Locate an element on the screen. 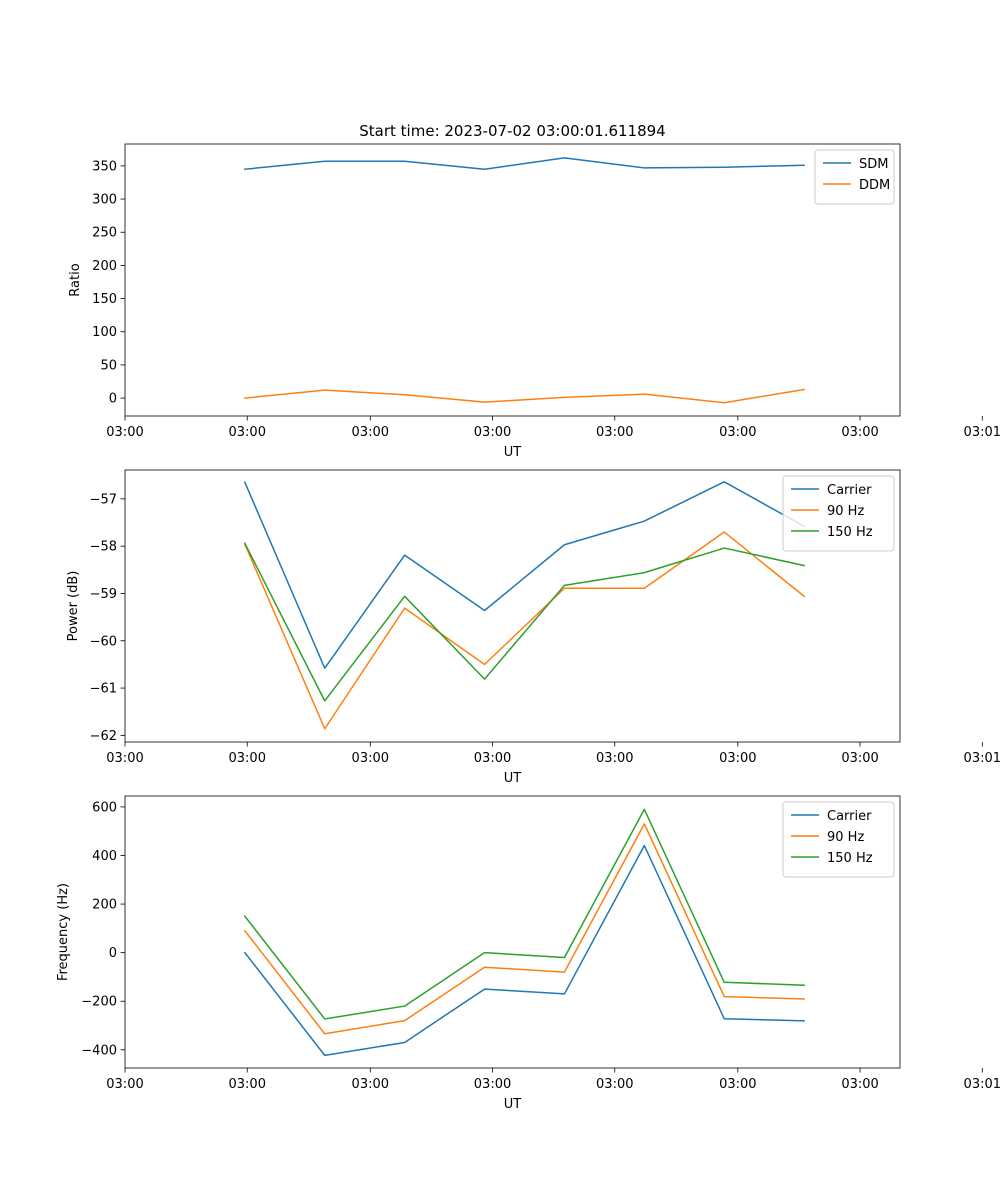 The image size is (1000, 1200). y-tick-label: 50 is located at coordinates (108, 365).